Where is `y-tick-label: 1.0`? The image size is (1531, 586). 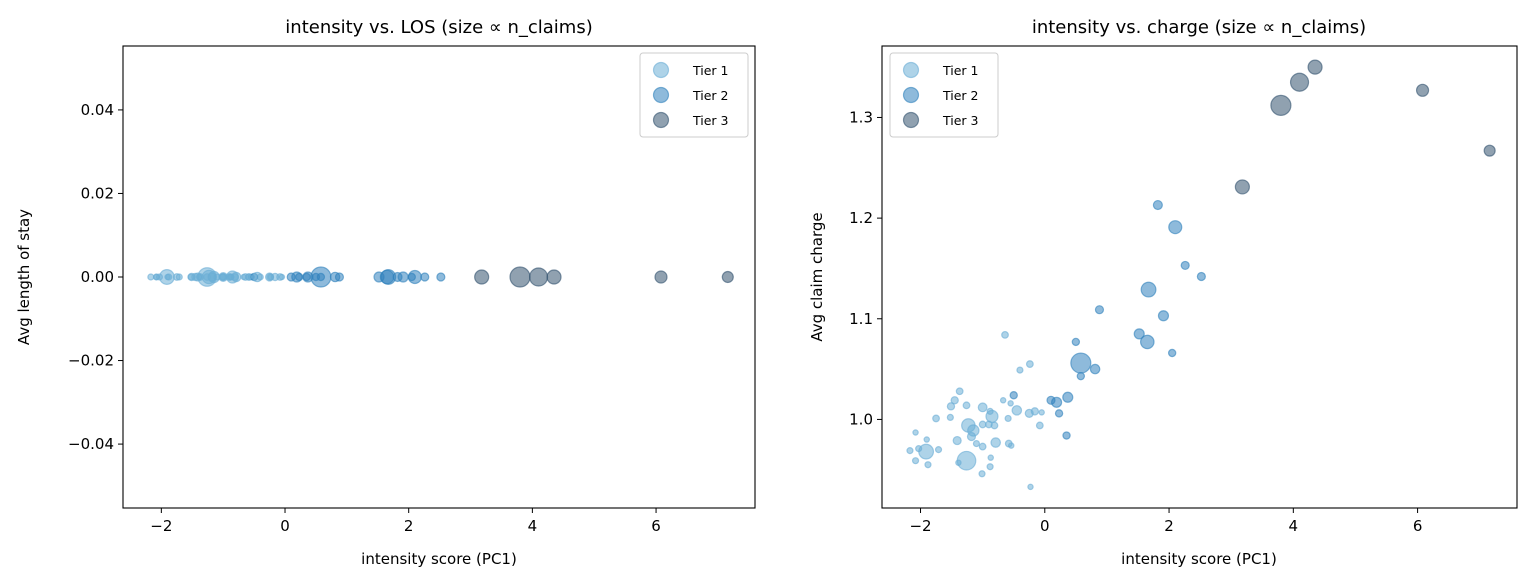 y-tick-label: 1.0 is located at coordinates (861, 419).